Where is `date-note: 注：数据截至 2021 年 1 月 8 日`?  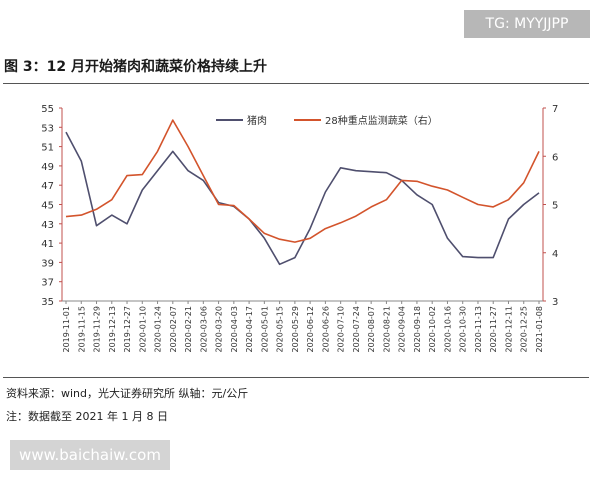 date-note: 注：数据截至 2021 年 1 月 8 日 is located at coordinates (87, 416).